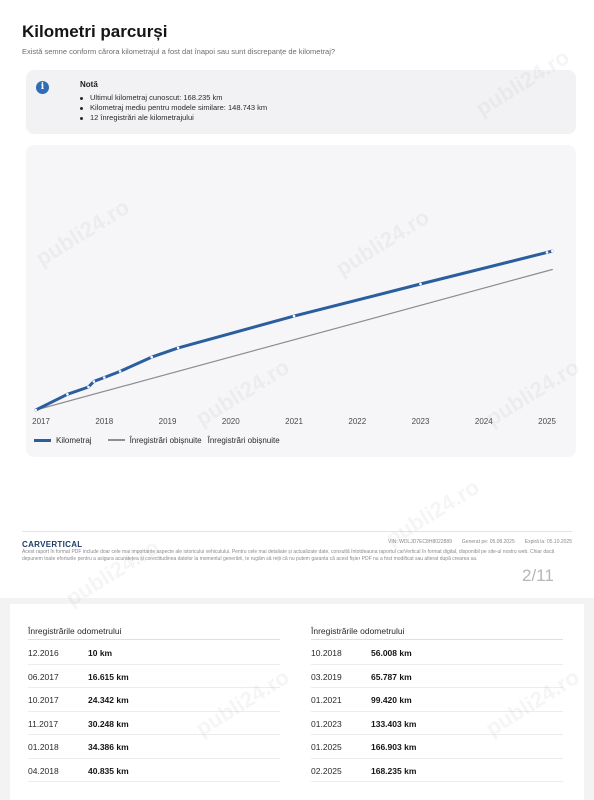 This screenshot has height=800, width=594. What do you see at coordinates (394, 747) in the screenshot?
I see `row-km: 166.903 km` at bounding box center [394, 747].